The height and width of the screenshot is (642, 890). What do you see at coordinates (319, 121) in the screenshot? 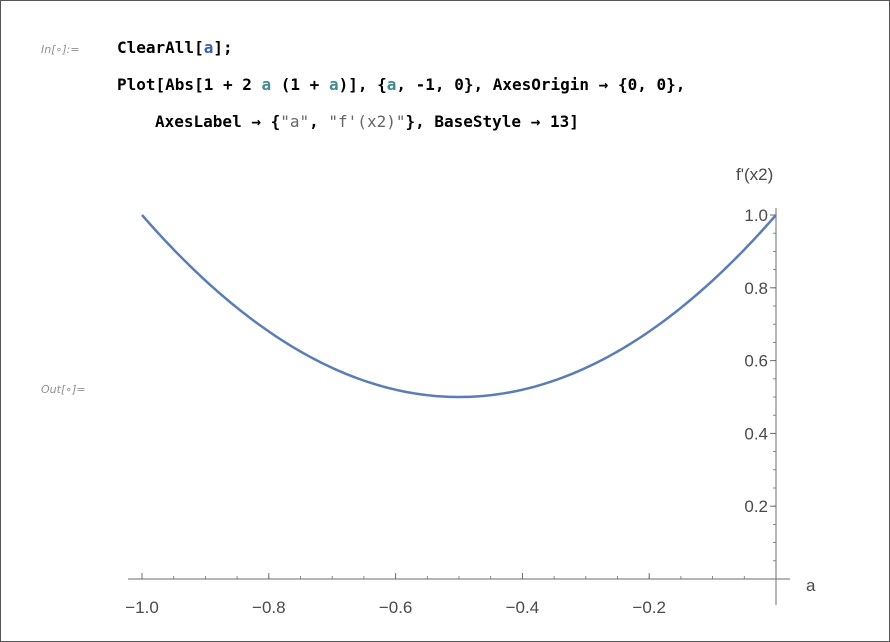
I see `code-token: ,` at bounding box center [319, 121].